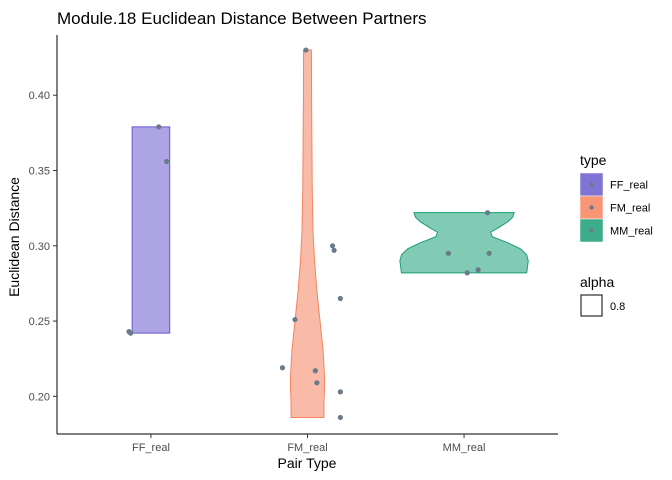  I want to click on x-tick-label: MM_real, so click(464, 448).